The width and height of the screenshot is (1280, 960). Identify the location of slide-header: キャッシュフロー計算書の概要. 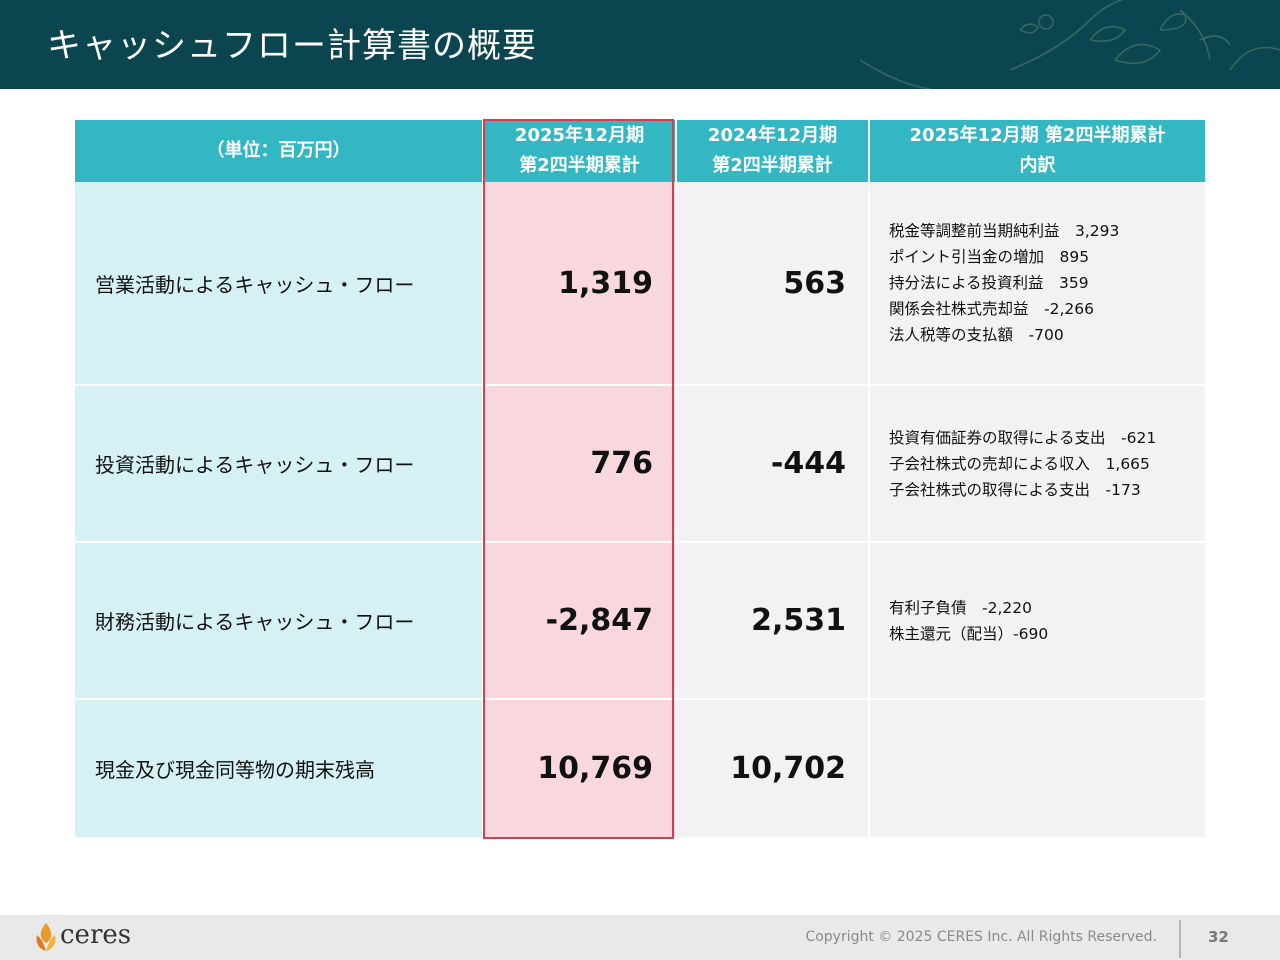
(640, 44).